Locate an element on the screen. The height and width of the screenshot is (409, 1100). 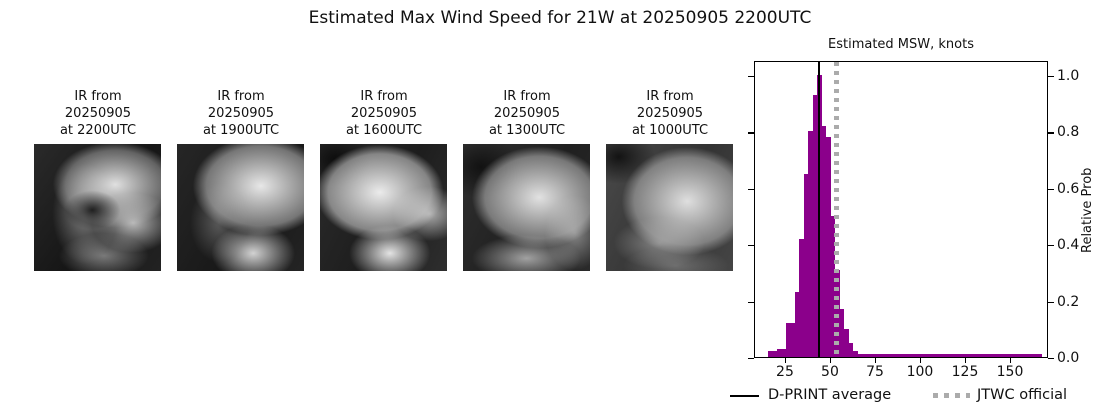
jtwc-official-line is located at coordinates (836, 209).